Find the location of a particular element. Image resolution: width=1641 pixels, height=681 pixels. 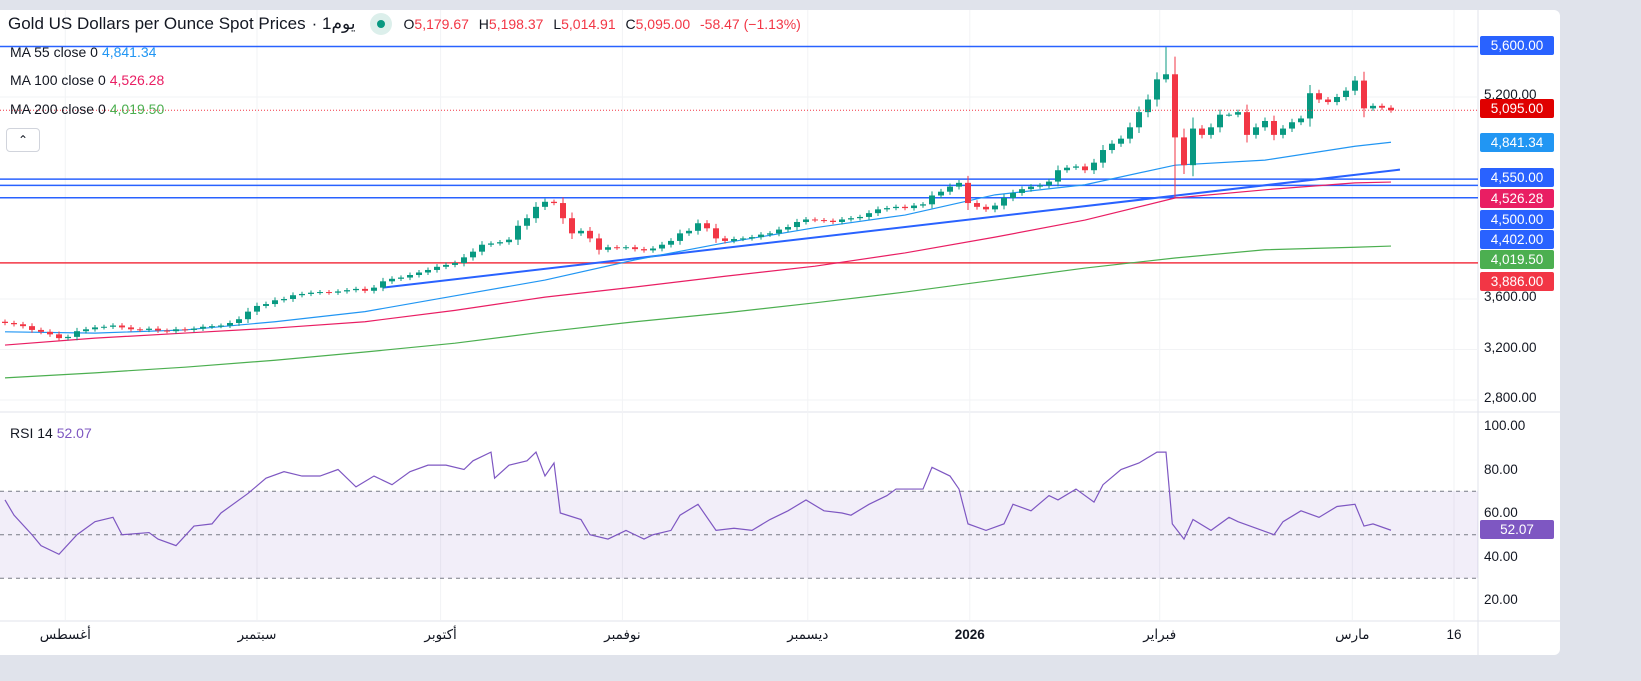

rsi-value-label: 52.07 is located at coordinates (1517, 530).